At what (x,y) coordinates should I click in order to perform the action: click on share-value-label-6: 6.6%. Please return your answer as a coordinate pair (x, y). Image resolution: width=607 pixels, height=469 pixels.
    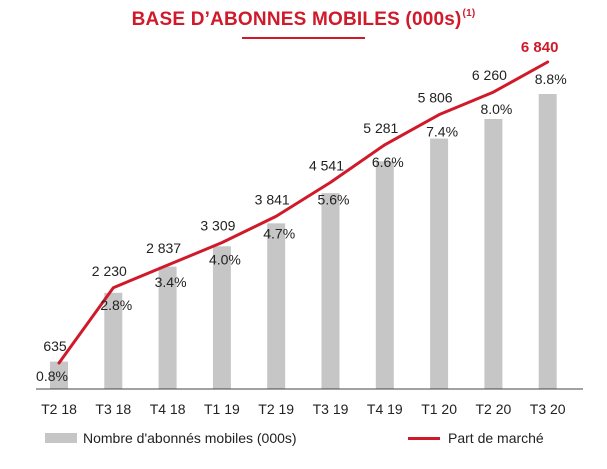
    Looking at the image, I should click on (388, 162).